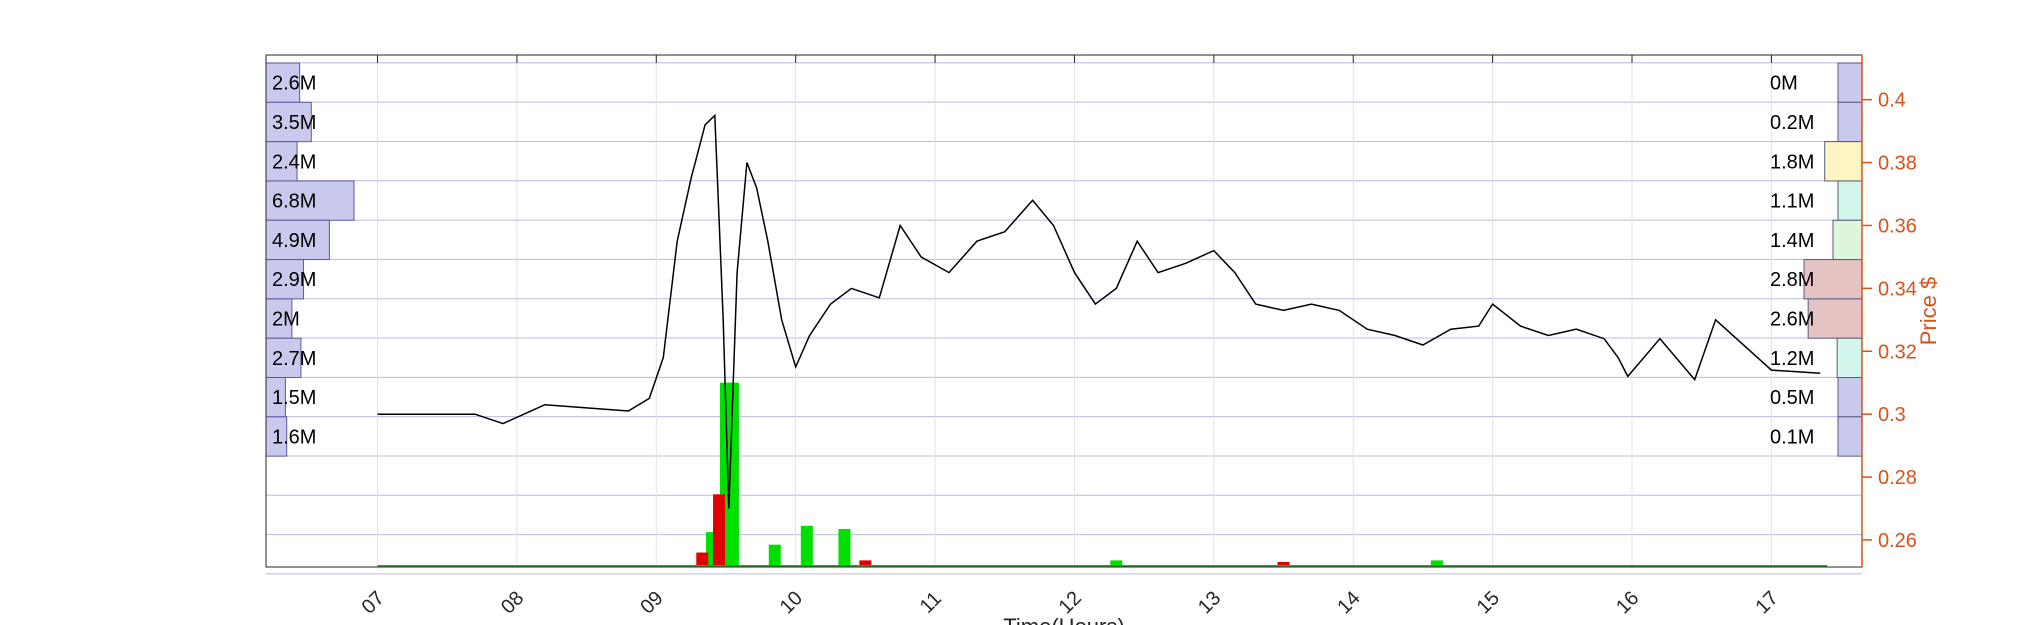 This screenshot has height=625, width=2031. I want to click on volume-profile-right-label: 0.1M, so click(1792, 437).